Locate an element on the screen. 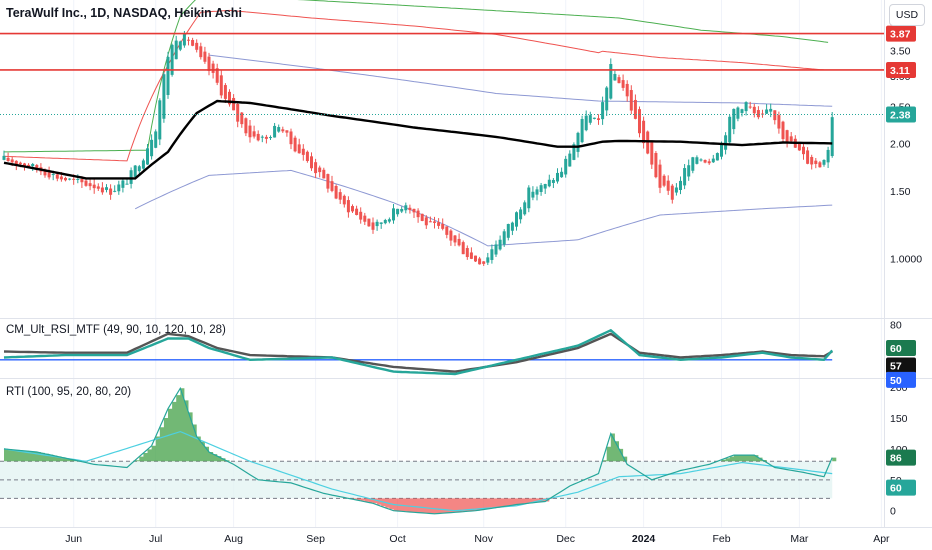  price-badge-3-87-bg is located at coordinates (901, 33).